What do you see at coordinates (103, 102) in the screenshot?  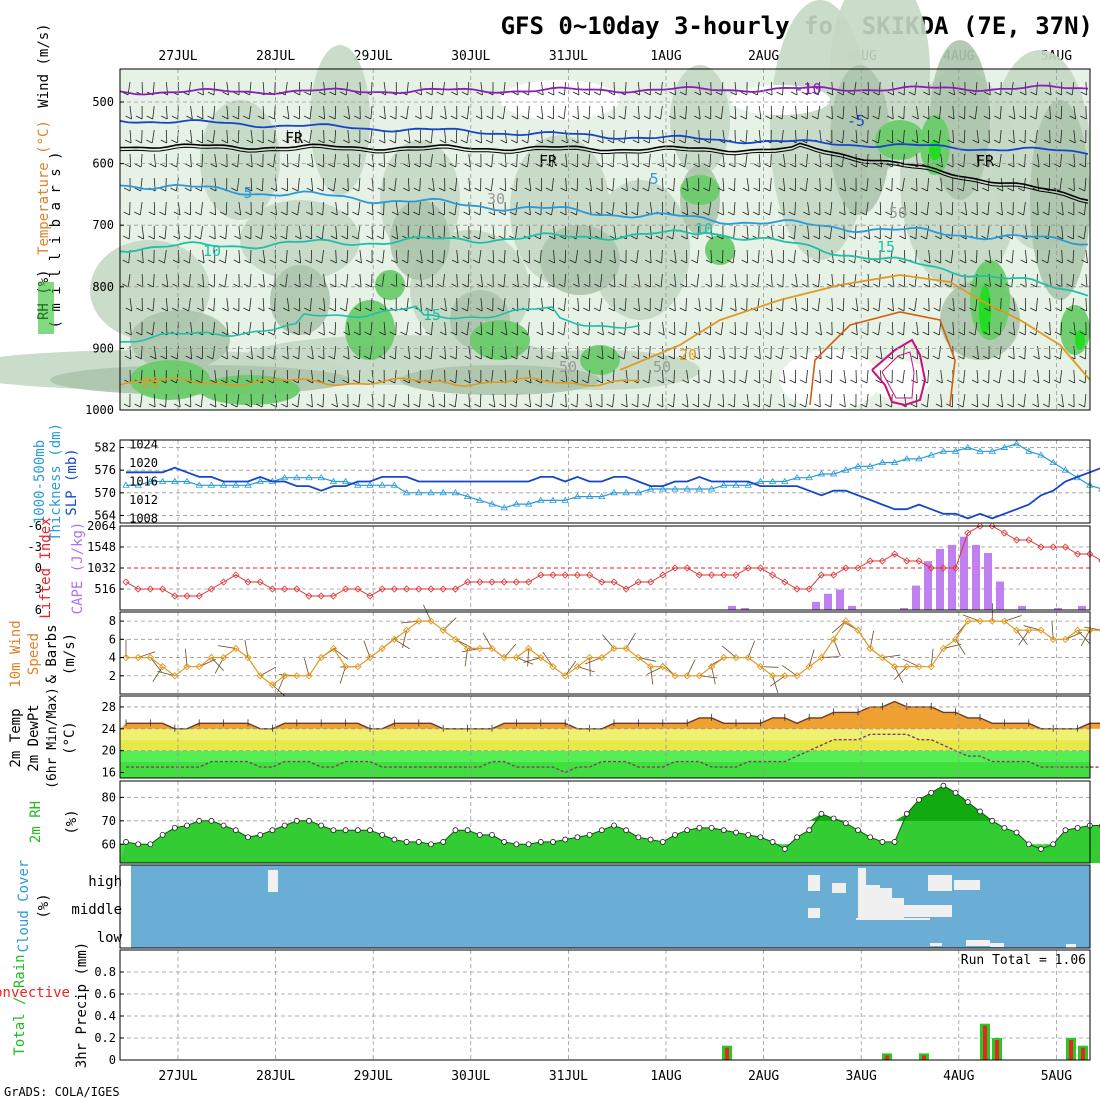 I see `tick-label: 500` at bounding box center [103, 102].